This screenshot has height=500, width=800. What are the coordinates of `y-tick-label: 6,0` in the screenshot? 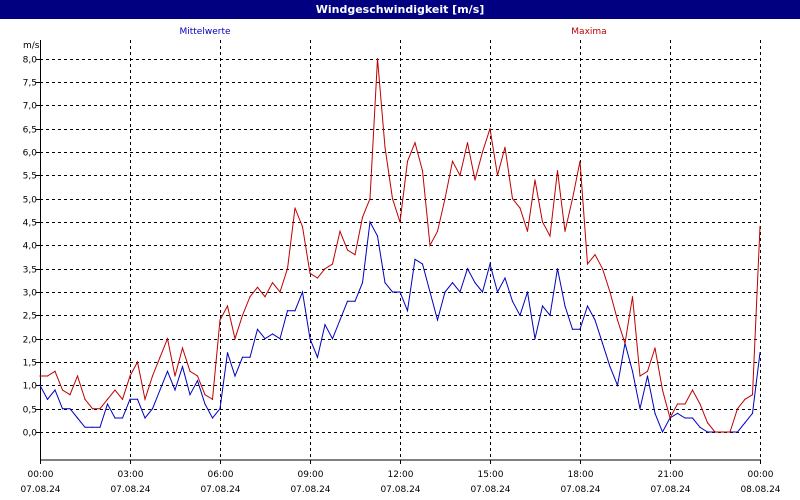 It's located at (30, 154).